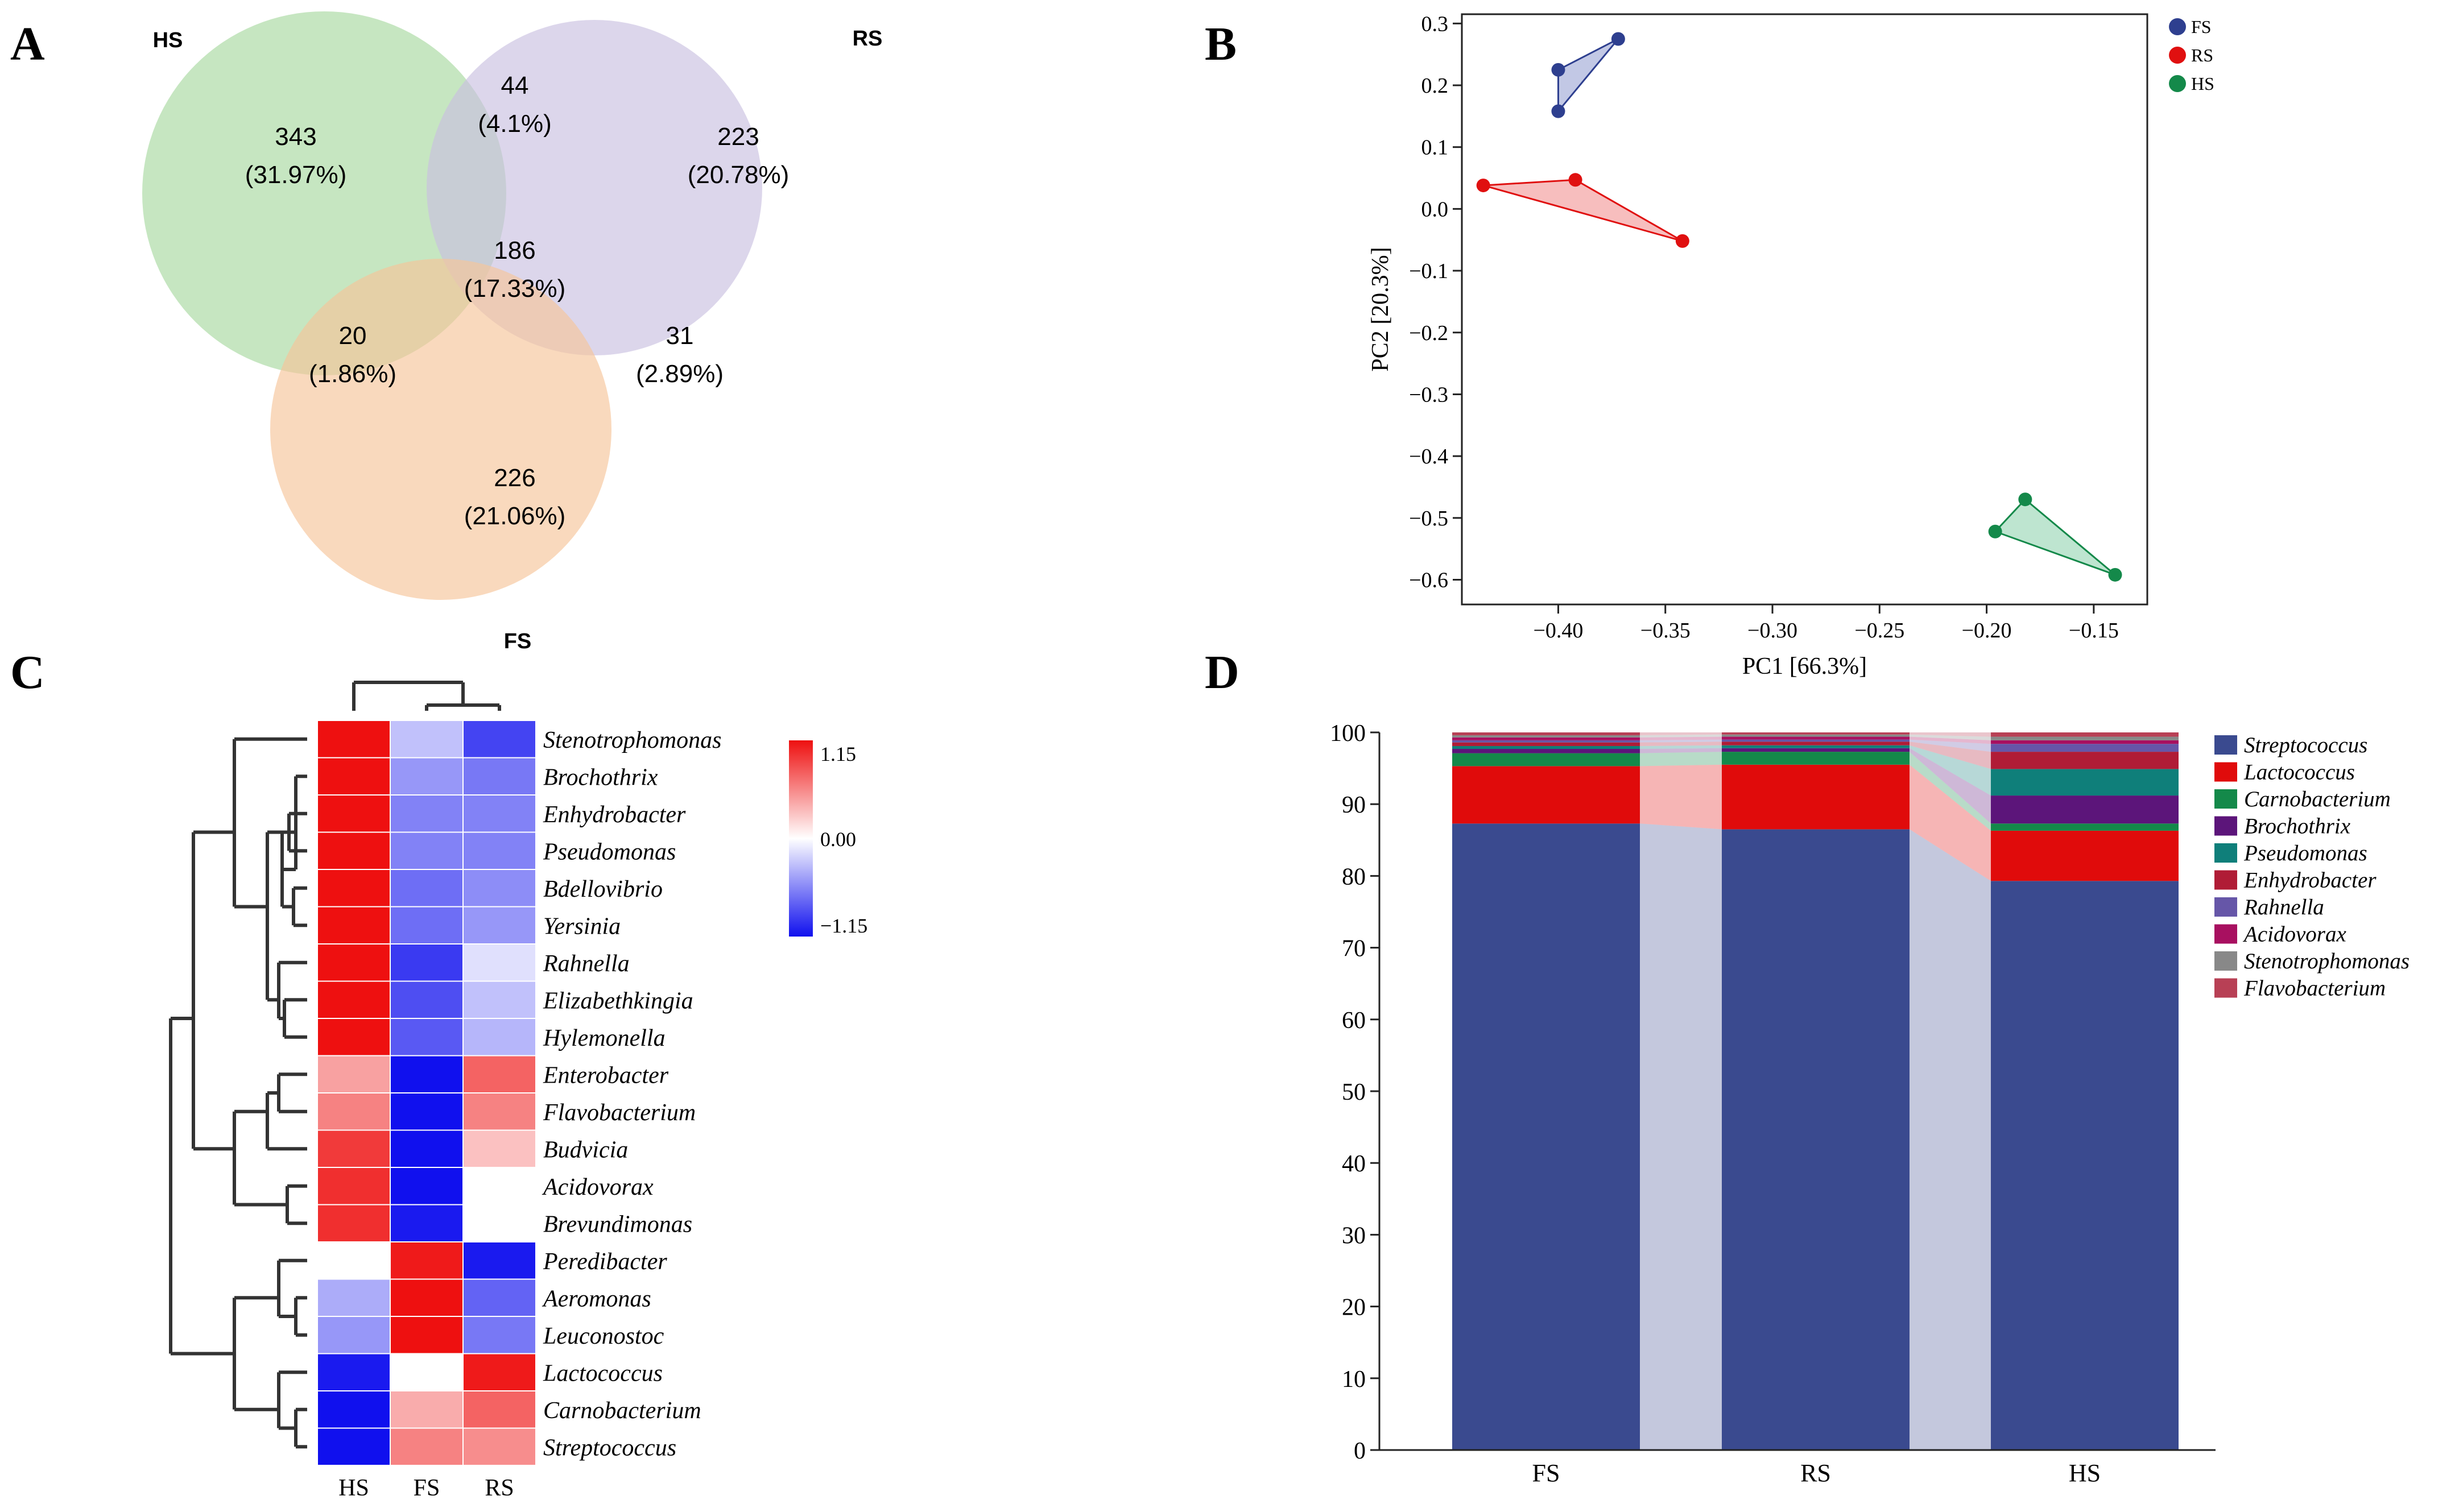 This screenshot has width=2459, height=1512. Describe the element at coordinates (2306, 745) in the screenshot. I see `bar-legend-label: Streptococcus` at that location.